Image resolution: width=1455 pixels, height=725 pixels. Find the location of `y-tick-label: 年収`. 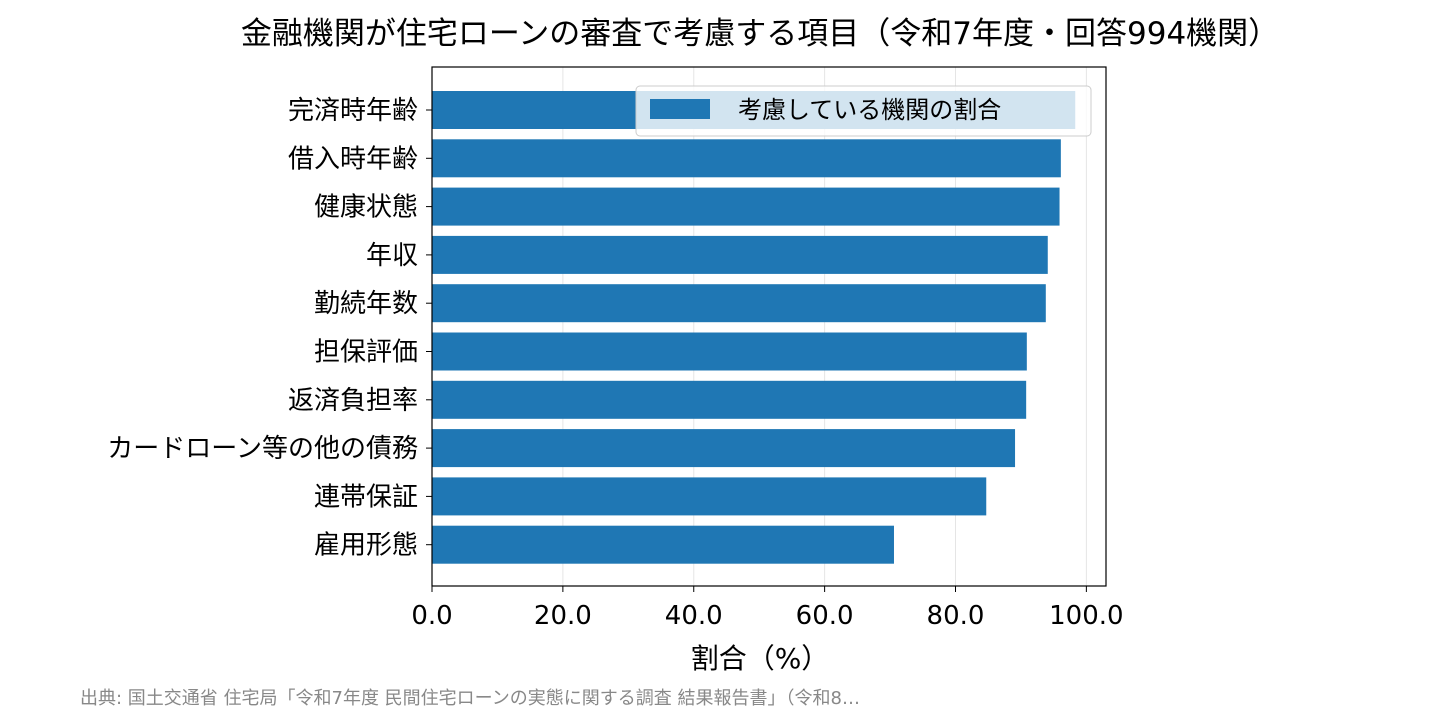

y-tick-label: 年収 is located at coordinates (392, 256).